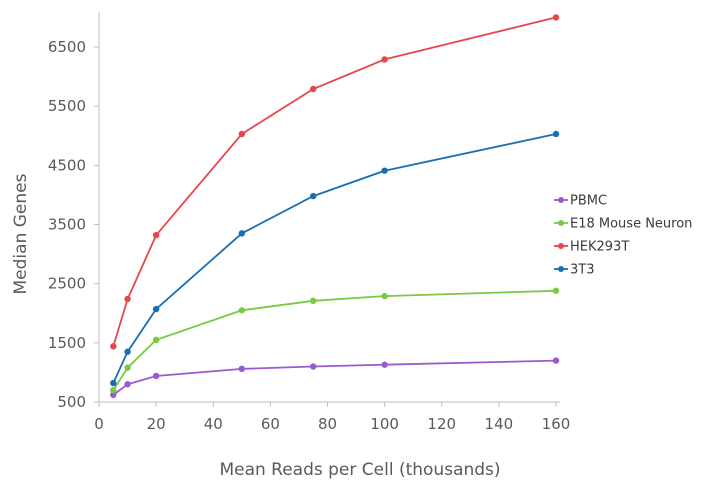  What do you see at coordinates (156, 424) in the screenshot?
I see `x-tick-label: 20` at bounding box center [156, 424].